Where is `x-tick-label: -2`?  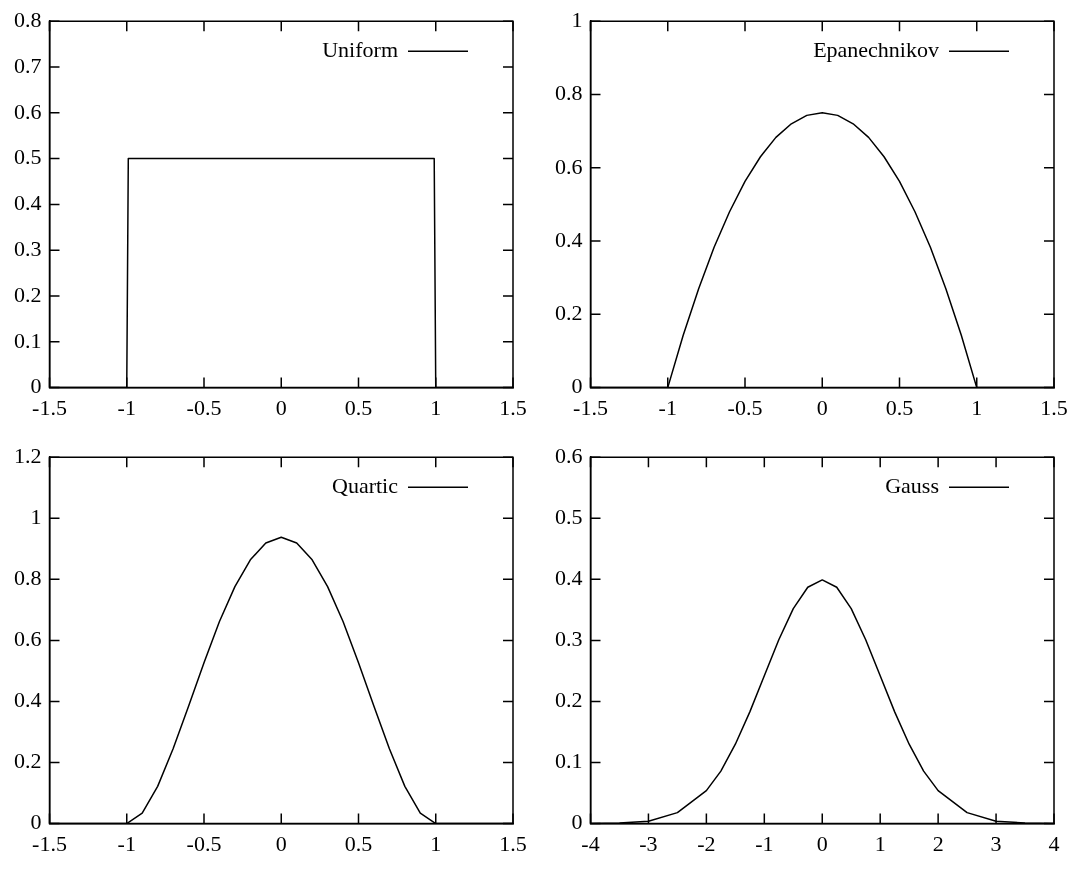 x-tick-label: -2 is located at coordinates (706, 843).